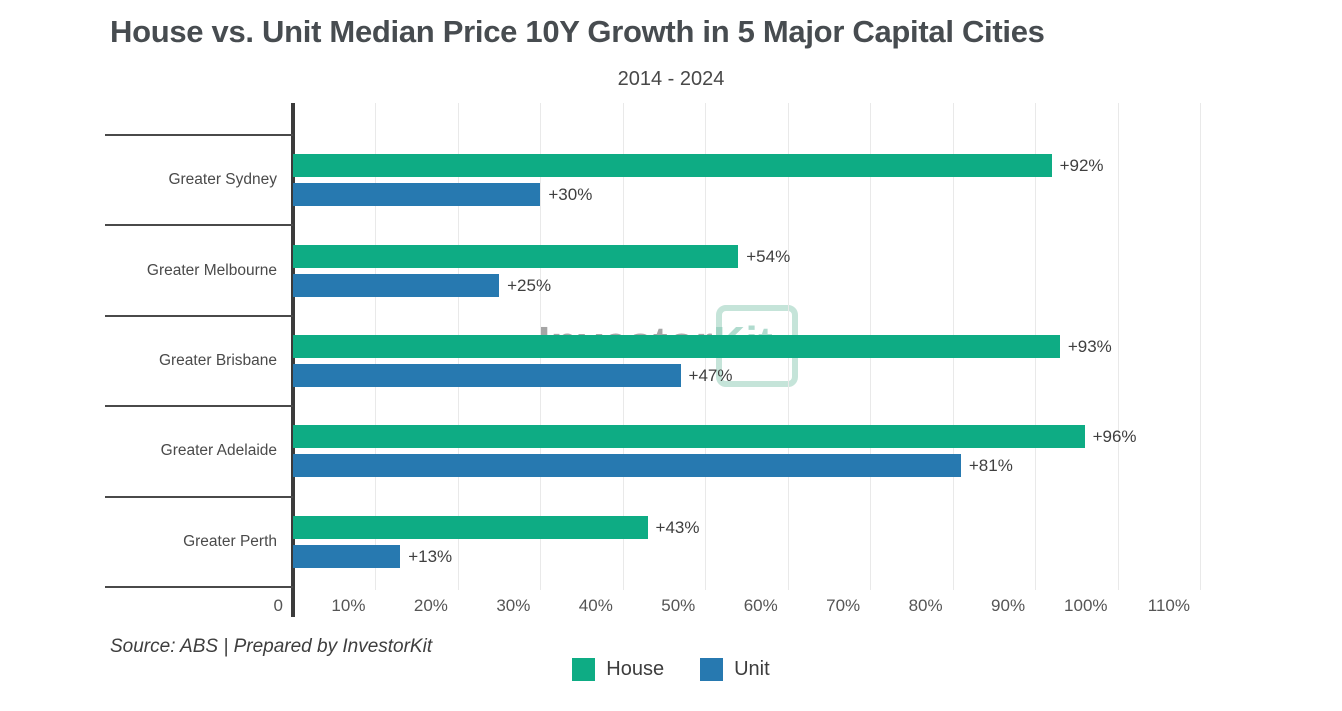 The width and height of the screenshot is (1342, 711). Describe the element at coordinates (293, 360) in the screenshot. I see `y-axis-line` at that location.